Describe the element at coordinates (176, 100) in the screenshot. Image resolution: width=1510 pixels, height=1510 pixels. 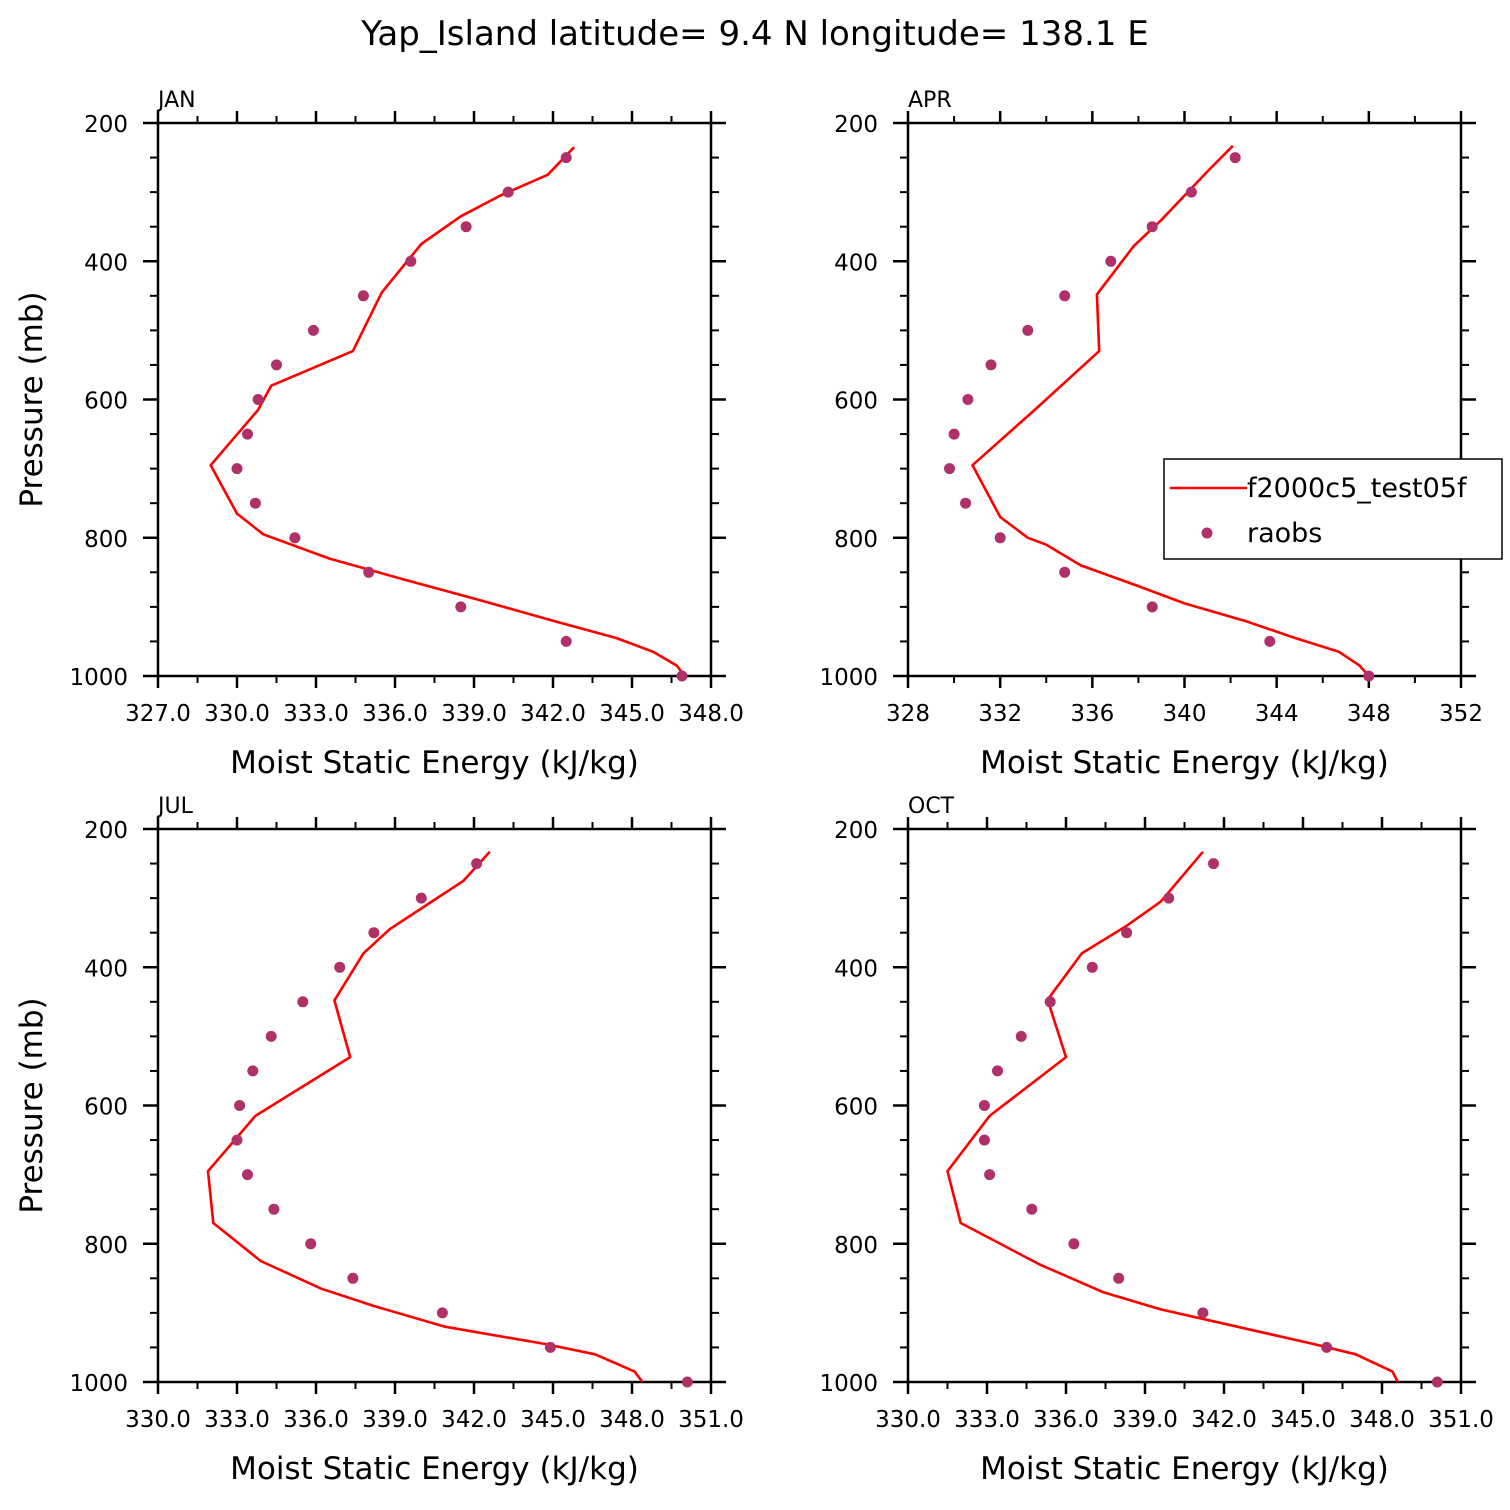
I see `panel-label: JAN` at that location.